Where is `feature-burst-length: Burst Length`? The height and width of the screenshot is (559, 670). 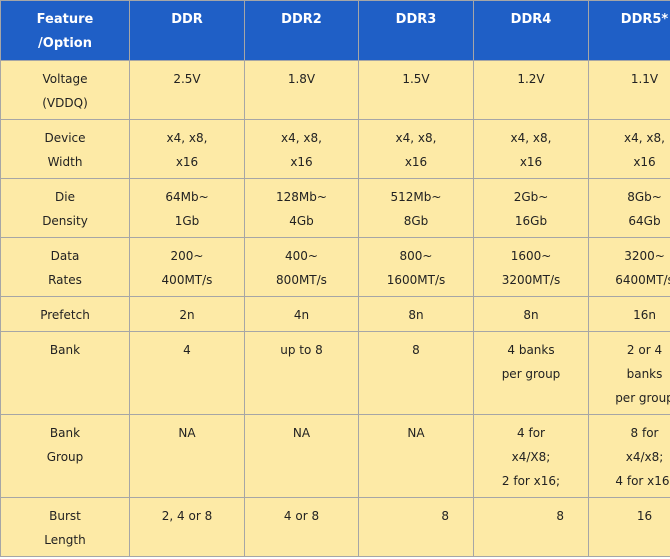 feature-burst-length: Burst Length is located at coordinates (65, 527).